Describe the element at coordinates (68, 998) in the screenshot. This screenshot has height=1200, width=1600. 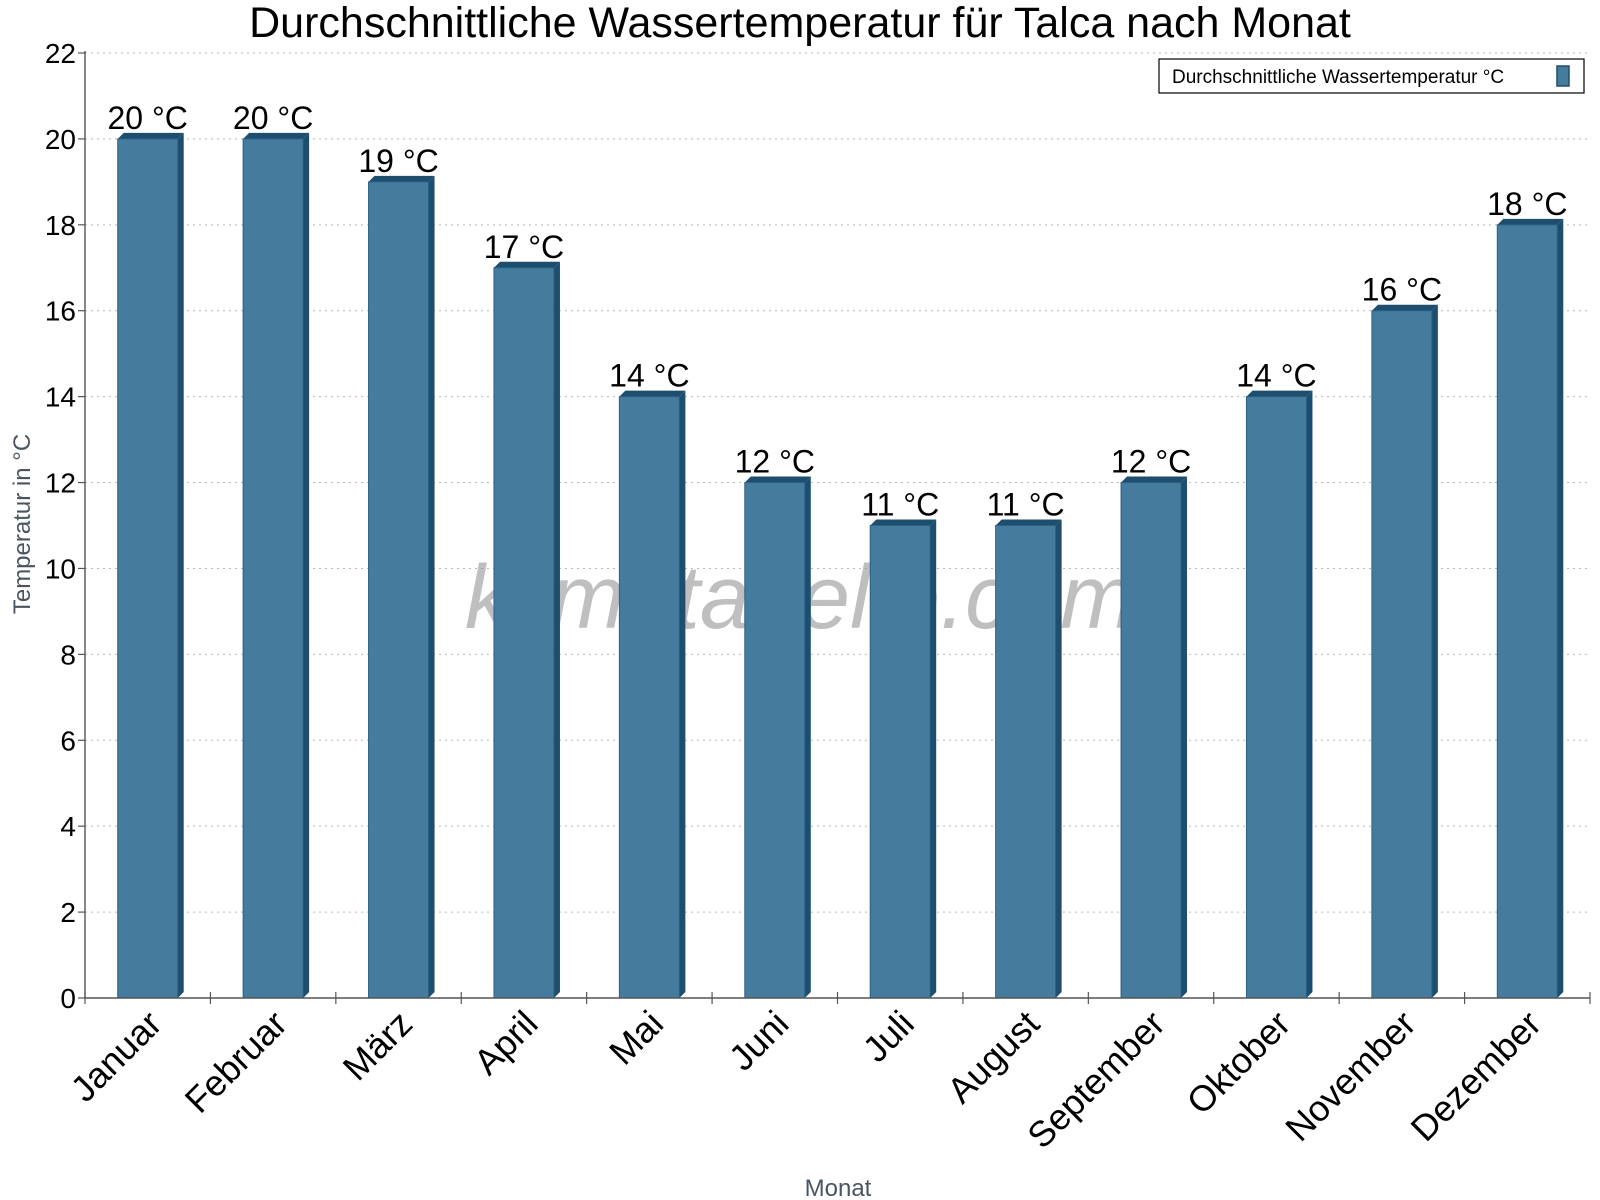
I see `y-tick-label: 0` at that location.